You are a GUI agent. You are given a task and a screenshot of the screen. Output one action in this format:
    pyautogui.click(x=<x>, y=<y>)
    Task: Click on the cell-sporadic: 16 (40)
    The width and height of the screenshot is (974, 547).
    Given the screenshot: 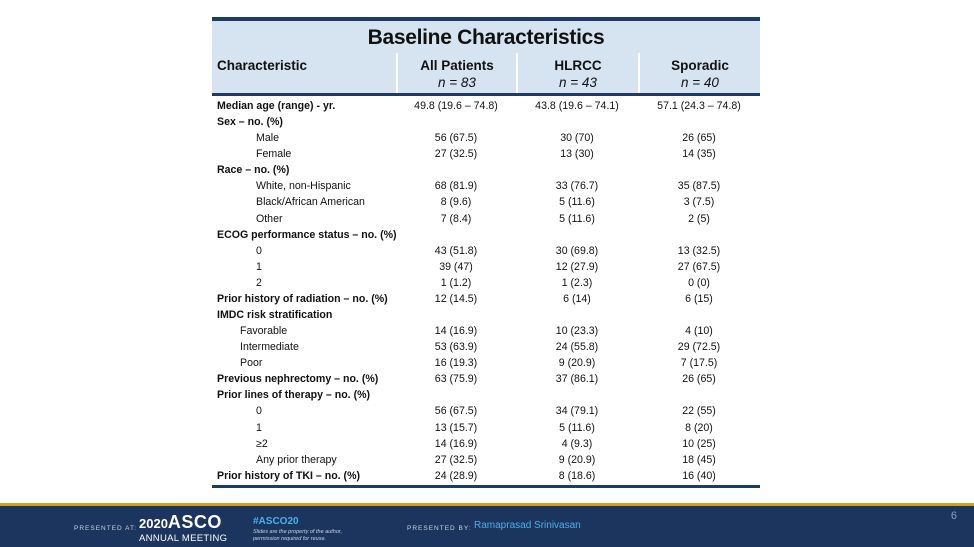 What is the action you would take?
    pyautogui.click(x=699, y=475)
    